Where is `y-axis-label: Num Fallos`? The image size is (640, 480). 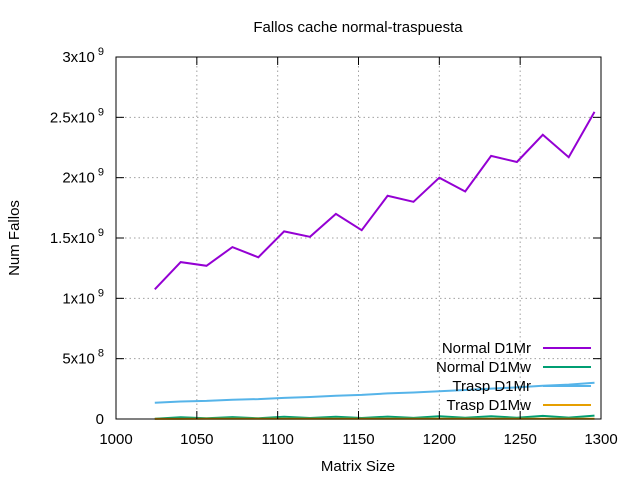
y-axis-label: Num Fallos is located at coordinates (14, 238).